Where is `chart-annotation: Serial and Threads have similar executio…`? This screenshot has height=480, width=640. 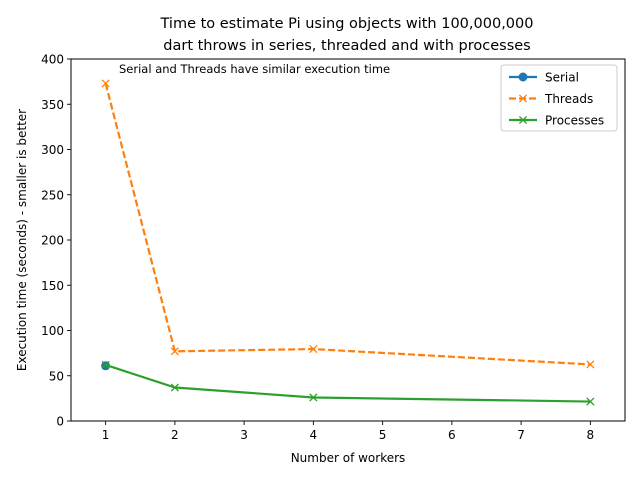 chart-annotation: Serial and Threads have similar executio… is located at coordinates (254, 69).